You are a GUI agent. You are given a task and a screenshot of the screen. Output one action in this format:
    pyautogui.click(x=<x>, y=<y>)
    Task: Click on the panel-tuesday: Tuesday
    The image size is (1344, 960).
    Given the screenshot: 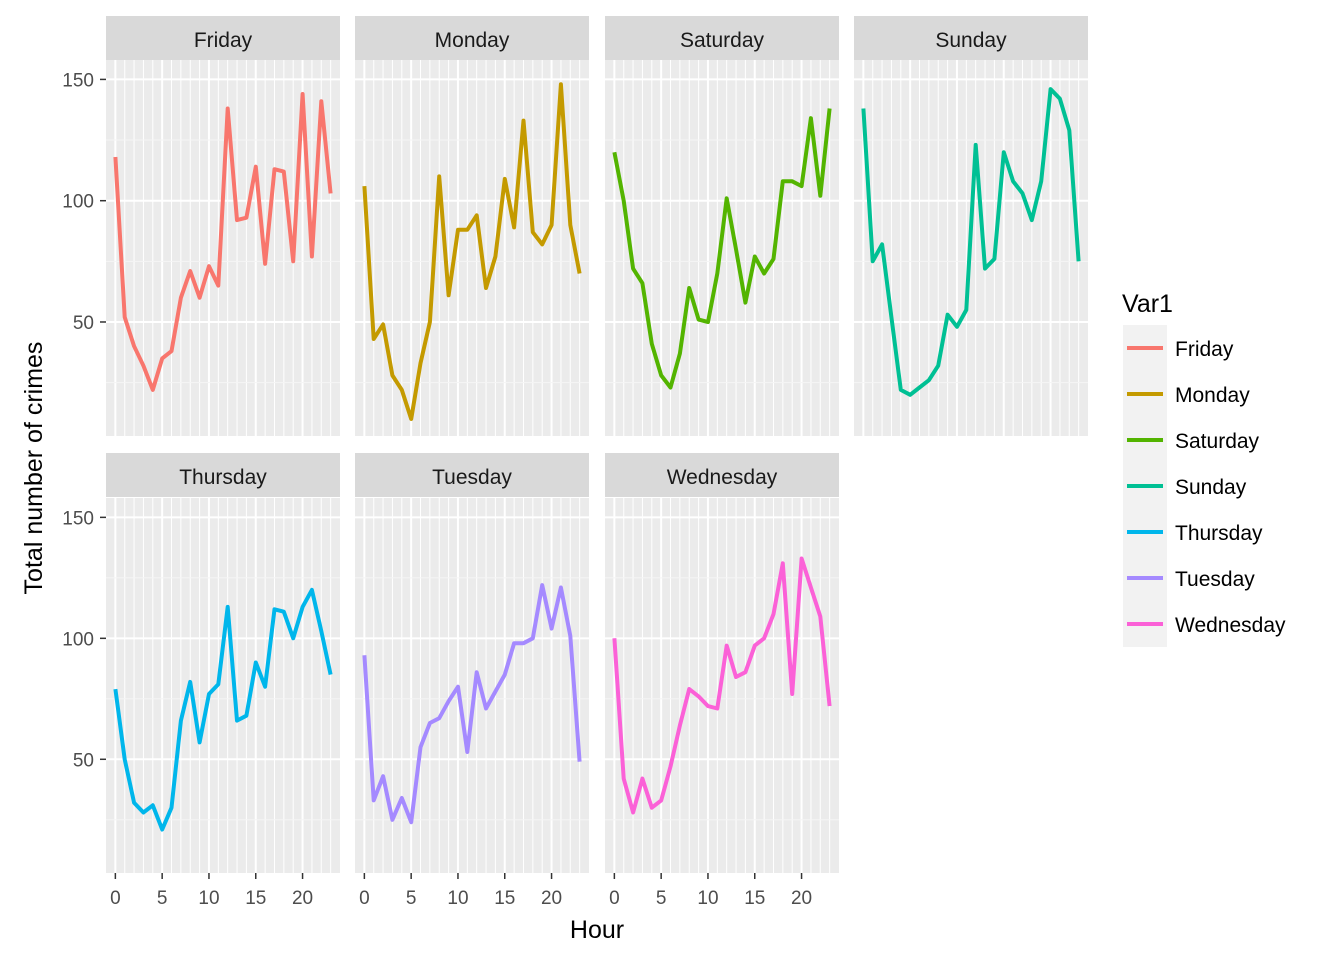 What is the action you would take?
    pyautogui.click(x=472, y=663)
    